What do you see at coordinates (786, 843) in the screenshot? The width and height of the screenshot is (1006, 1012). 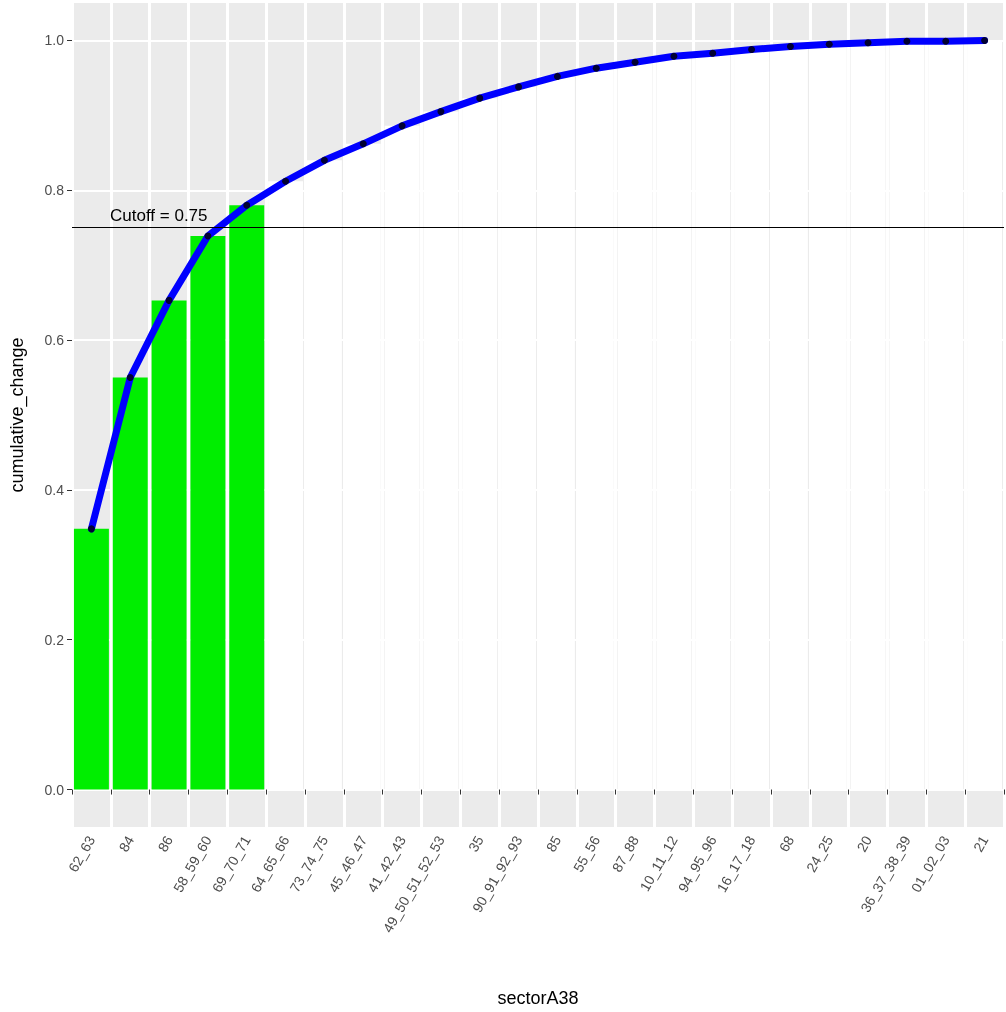 I see `x-tick-label: 68` at bounding box center [786, 843].